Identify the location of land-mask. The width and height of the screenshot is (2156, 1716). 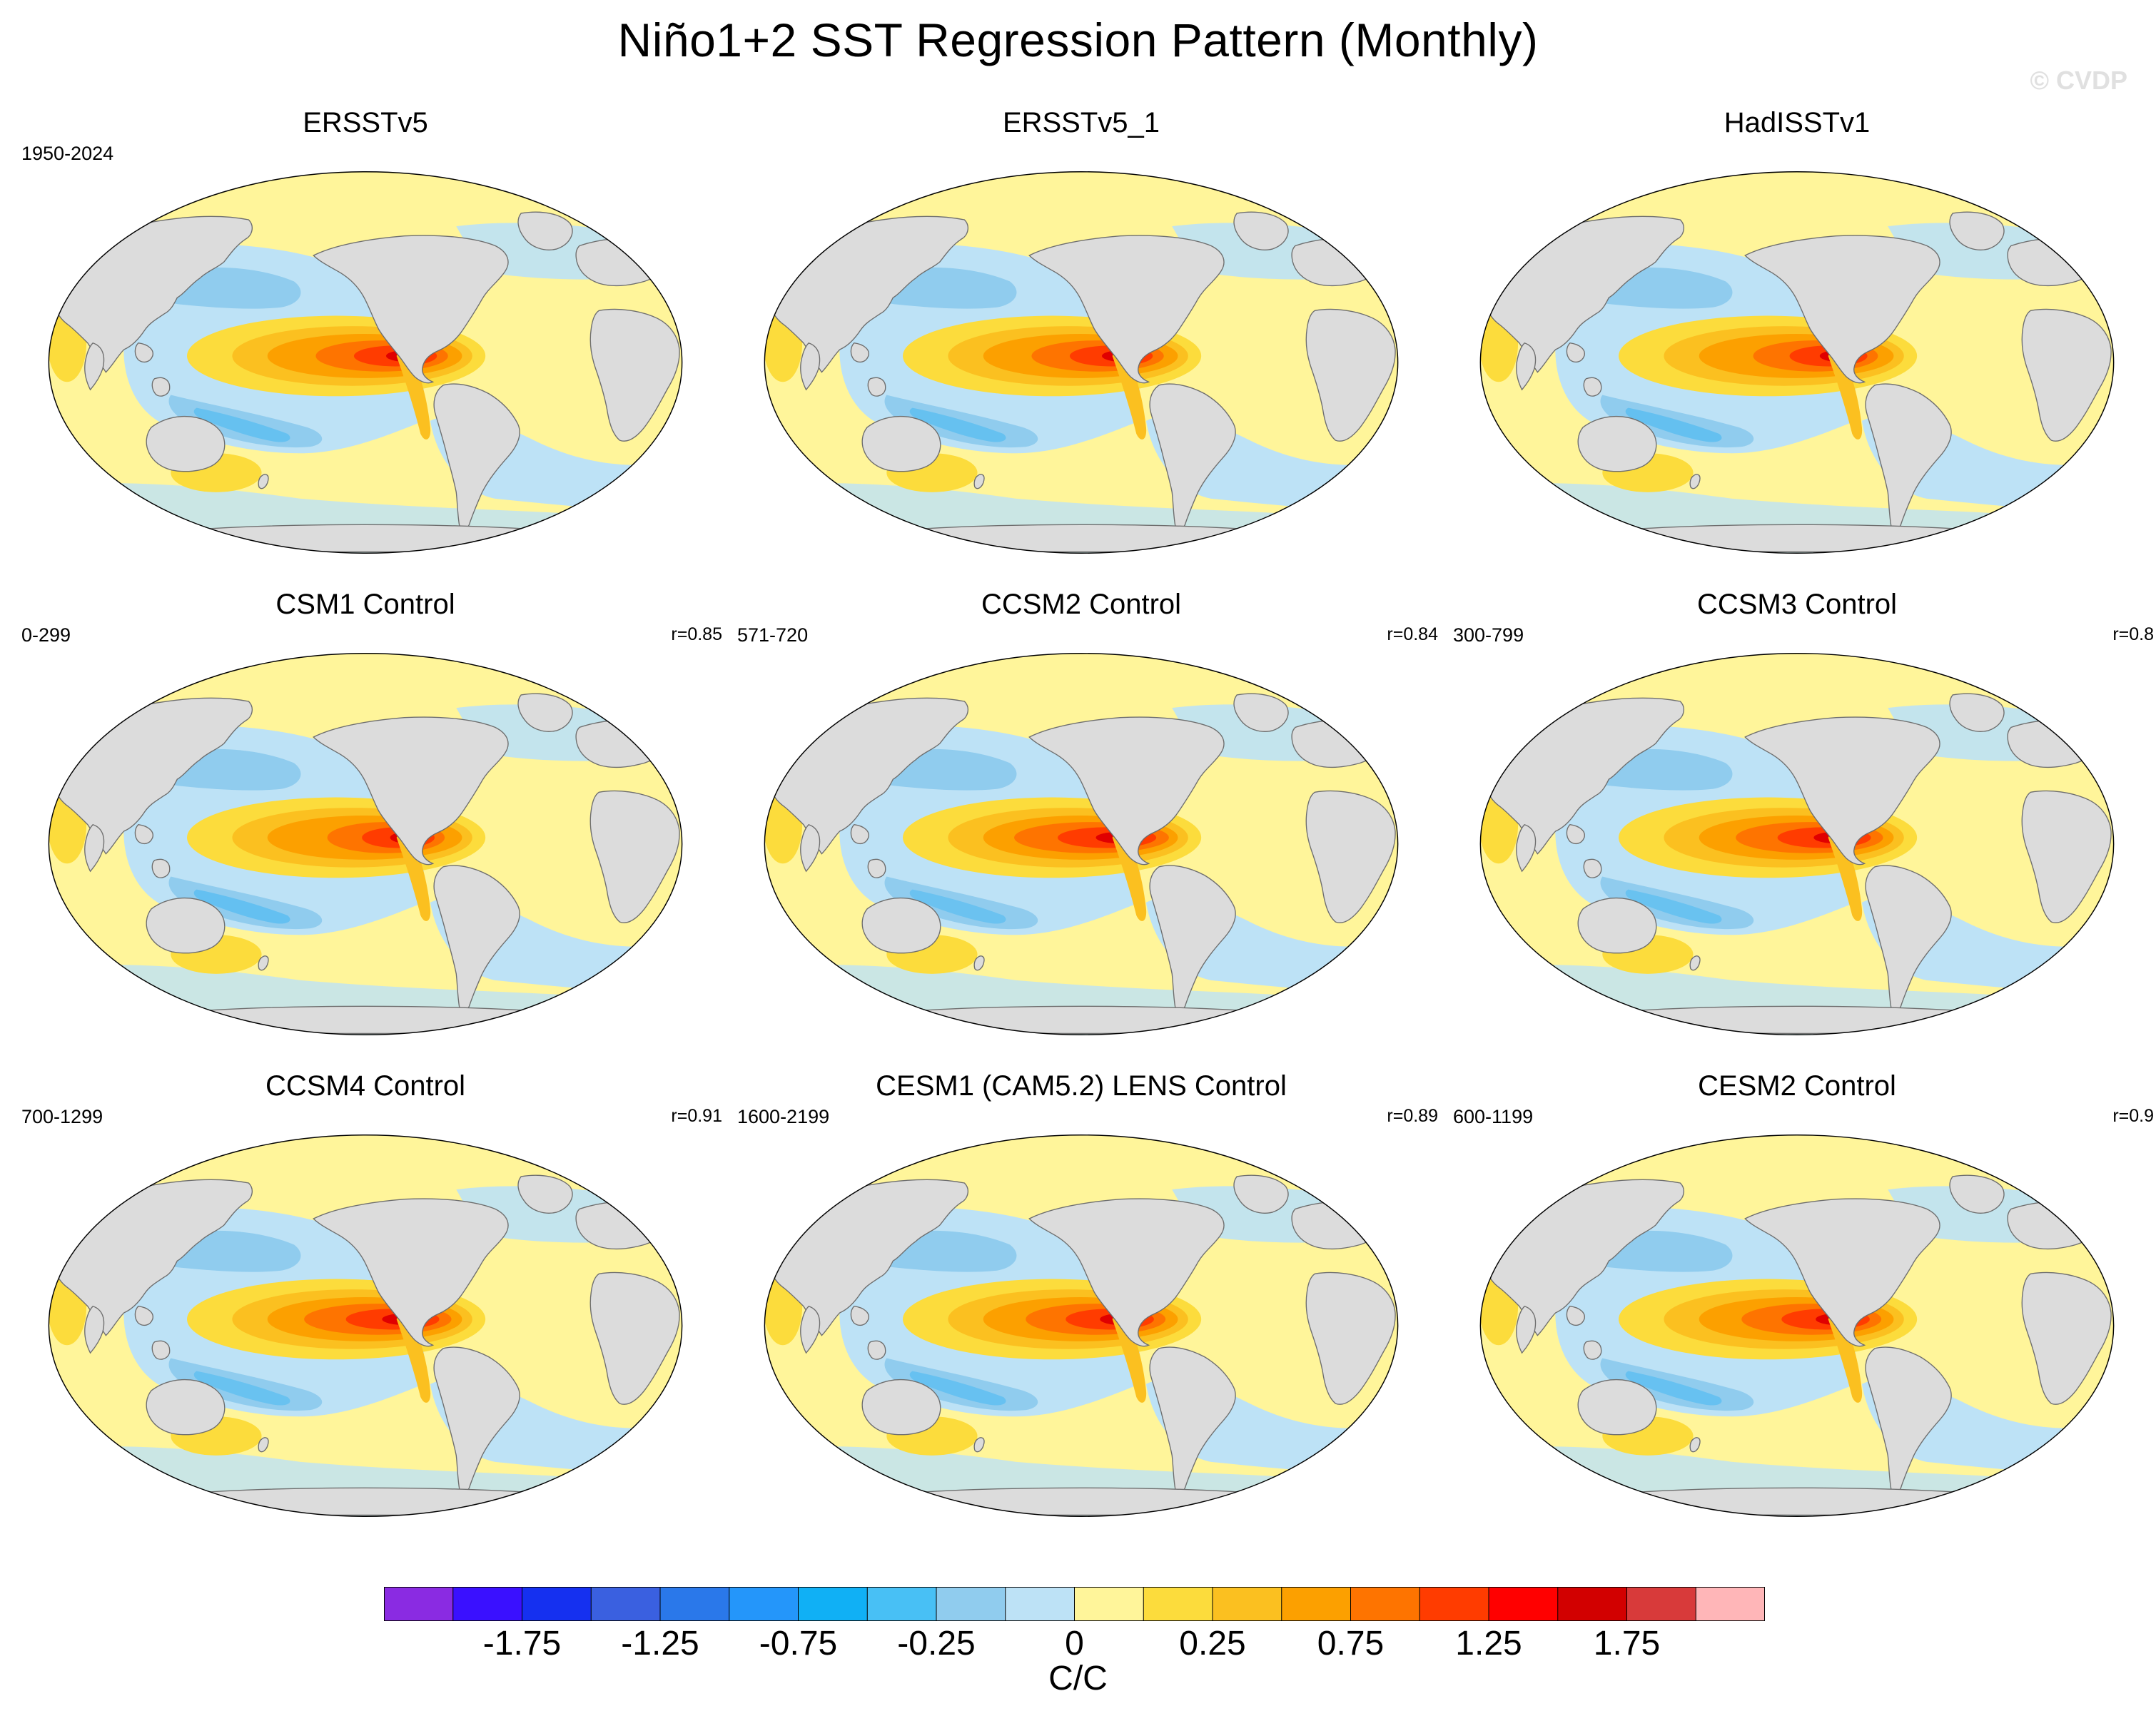
(1798, 382).